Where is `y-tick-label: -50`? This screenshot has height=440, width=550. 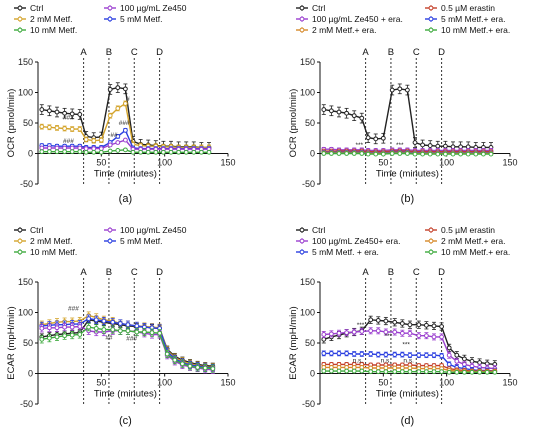
y-tick-label: -50 is located at coordinates (26, 184).